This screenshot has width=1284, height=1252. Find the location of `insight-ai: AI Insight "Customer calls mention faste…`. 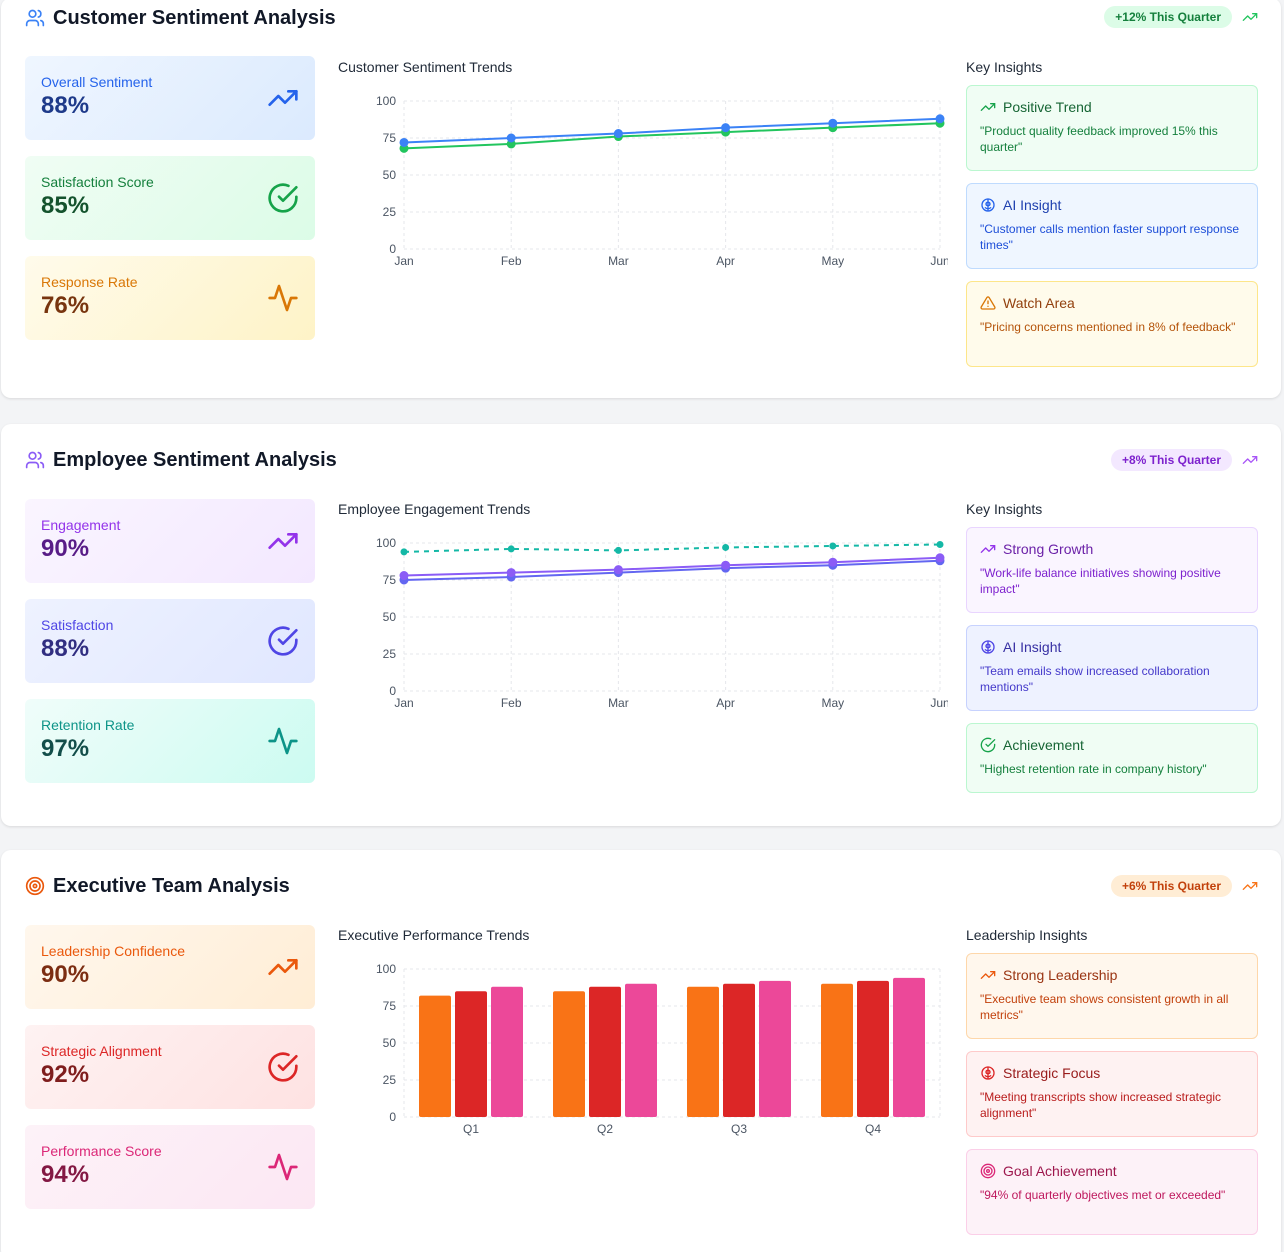

insight-ai: AI Insight "Customer calls mention faste… is located at coordinates (1112, 226).